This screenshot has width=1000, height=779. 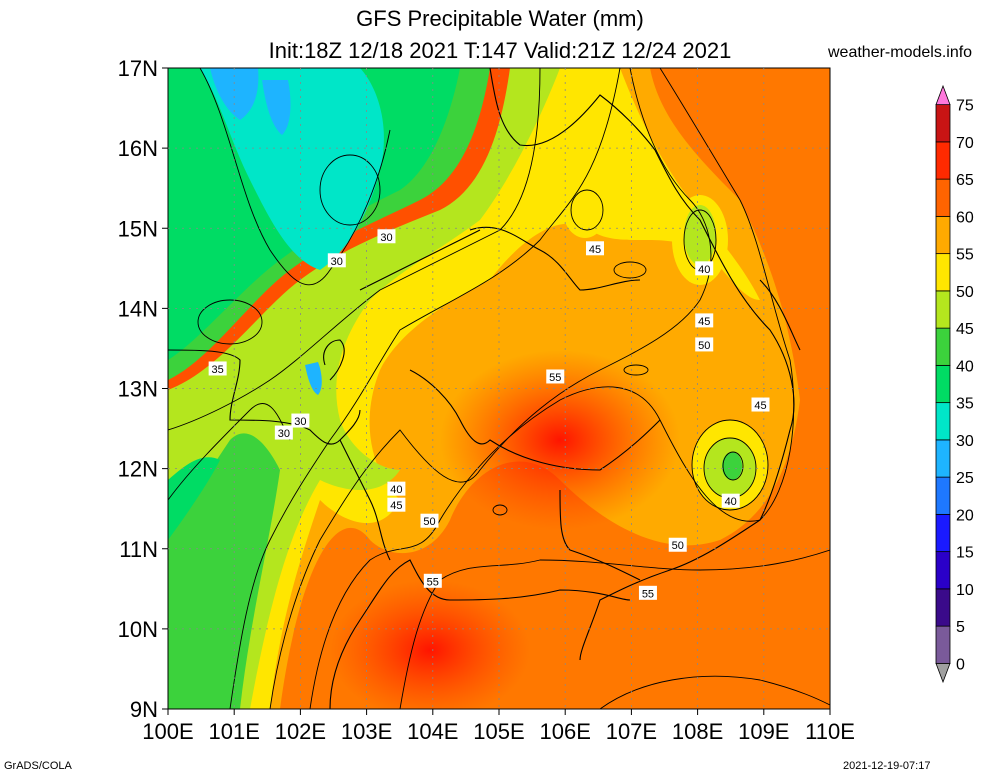 What do you see at coordinates (138, 469) in the screenshot?
I see `lat-tick-label: 12N` at bounding box center [138, 469].